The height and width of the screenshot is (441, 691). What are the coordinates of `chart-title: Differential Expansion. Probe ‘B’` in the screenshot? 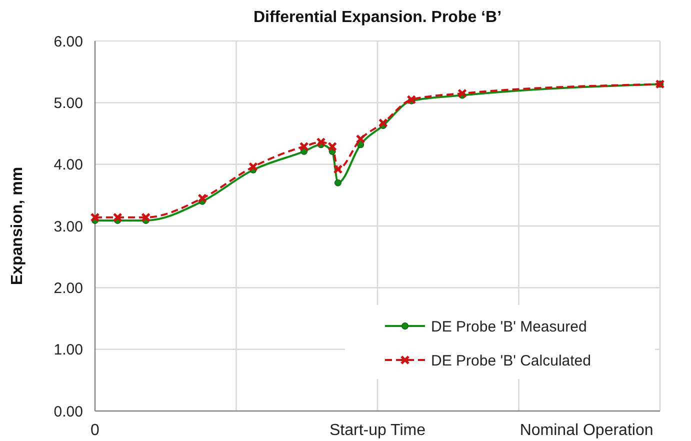 It's located at (377, 17).